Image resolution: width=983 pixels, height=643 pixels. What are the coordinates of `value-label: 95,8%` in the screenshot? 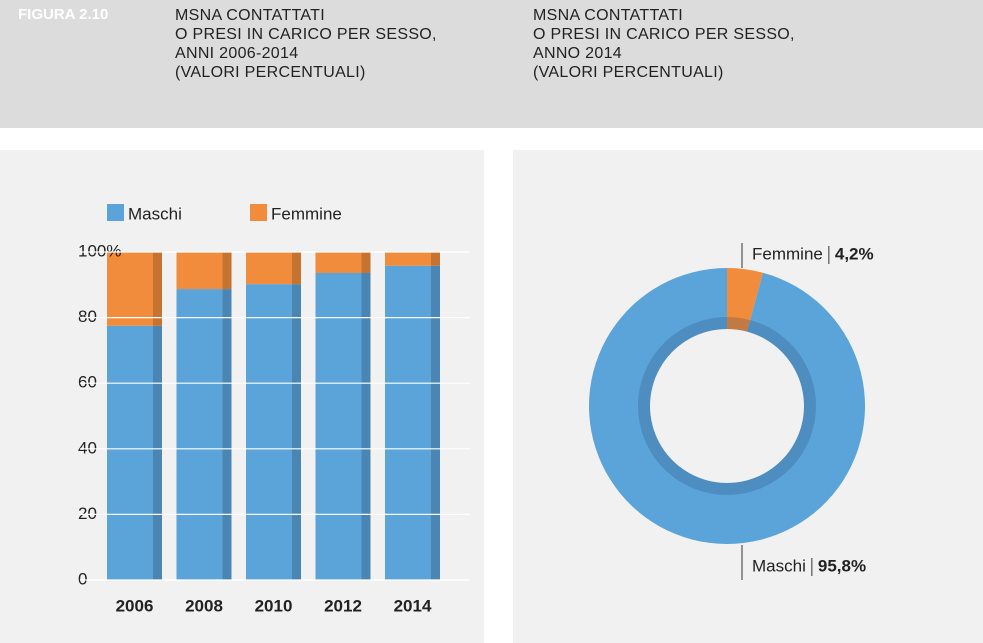 It's located at (842, 565).